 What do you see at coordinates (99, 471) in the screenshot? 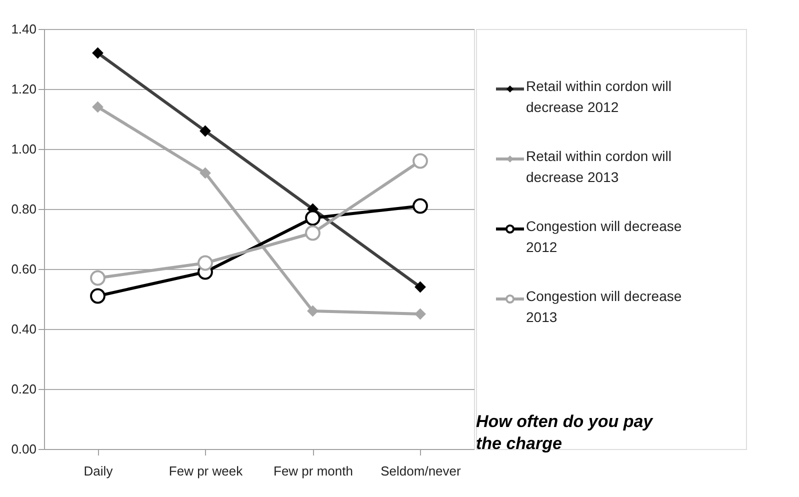
I see `x-tick-label: Daily` at bounding box center [99, 471].